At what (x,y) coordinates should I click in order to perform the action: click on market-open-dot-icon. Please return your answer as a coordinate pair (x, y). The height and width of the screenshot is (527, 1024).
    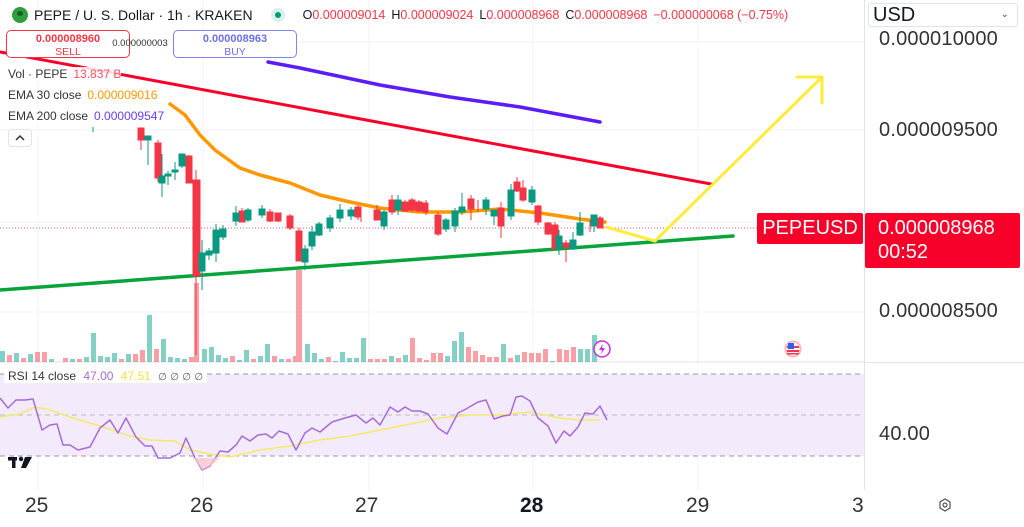
    Looking at the image, I should click on (277, 15).